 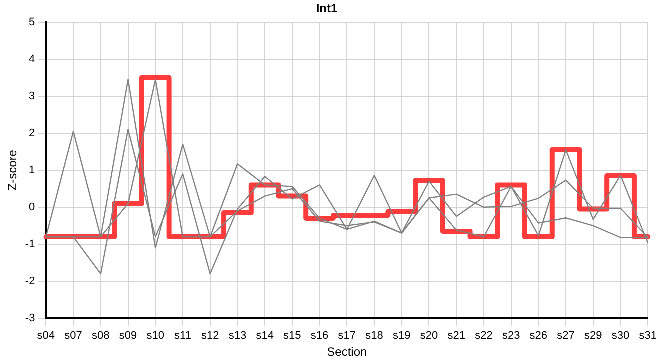 What do you see at coordinates (30, 281) in the screenshot?
I see `y-tick-label: -2` at bounding box center [30, 281].